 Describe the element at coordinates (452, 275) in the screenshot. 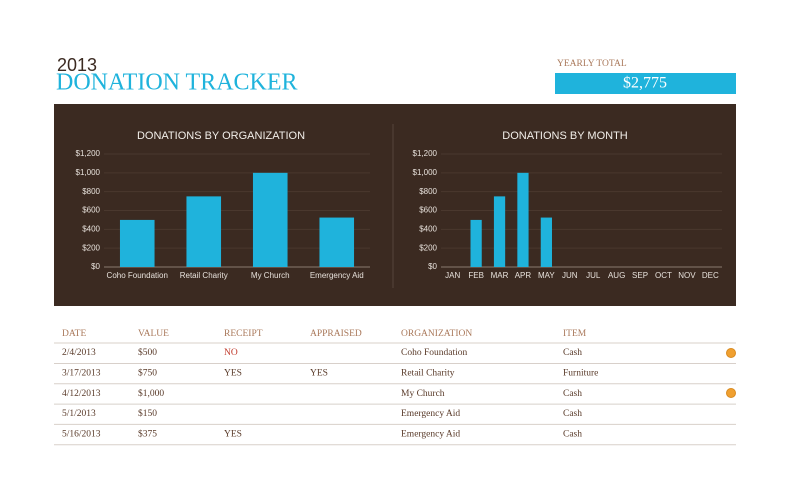

I see `x-tick-label: JAN` at that location.